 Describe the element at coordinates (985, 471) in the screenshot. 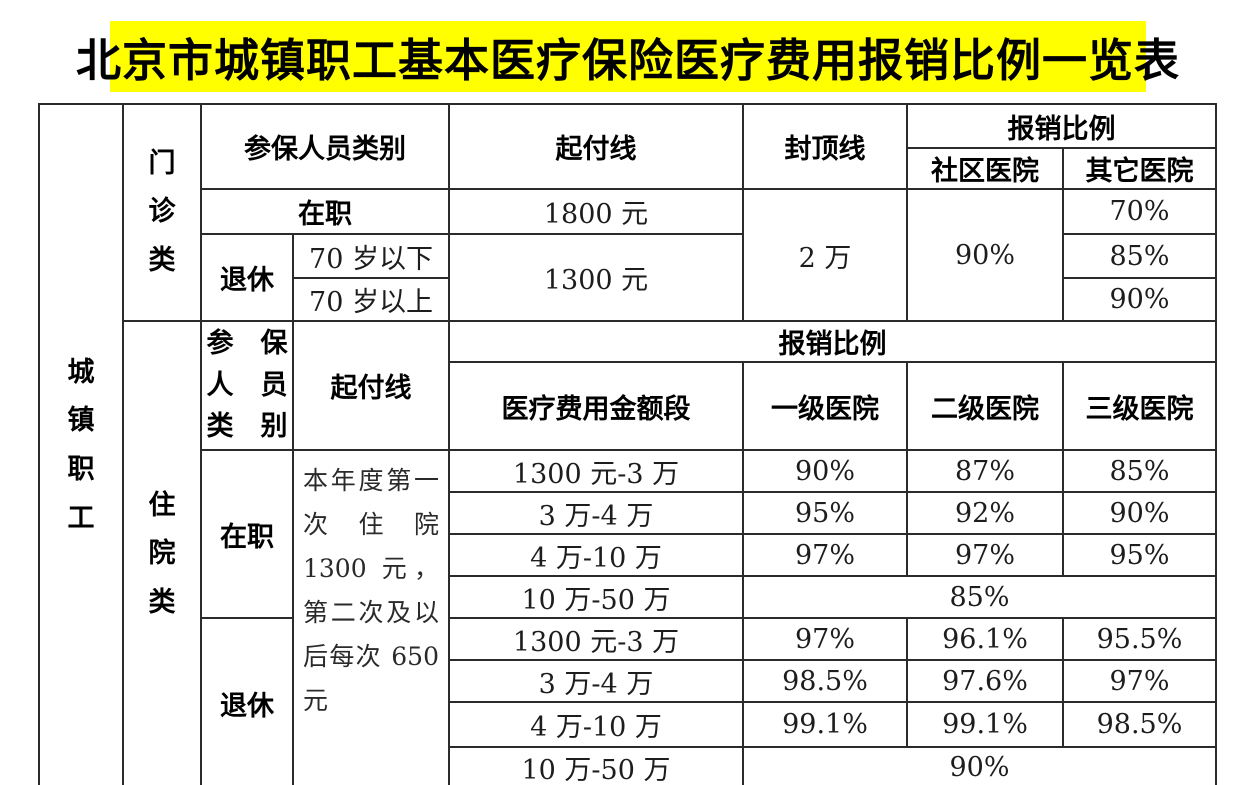

I see `tier2-value: 87%` at that location.